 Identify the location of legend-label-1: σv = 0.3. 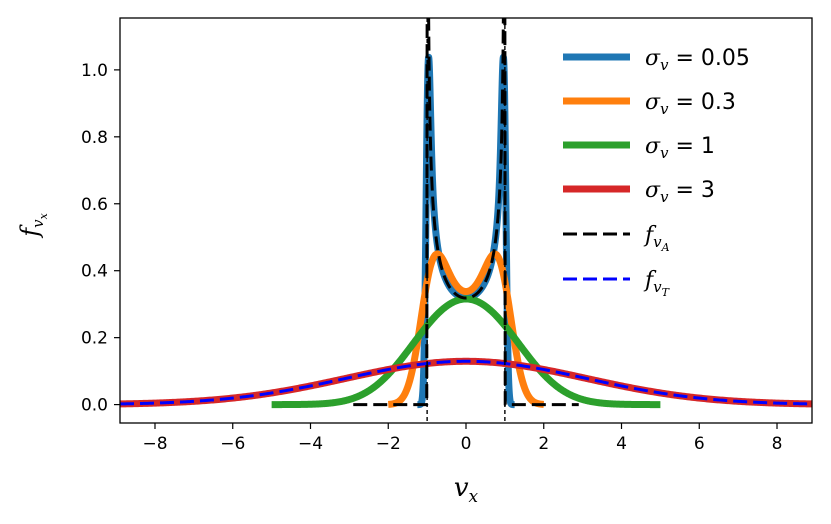
(690, 104).